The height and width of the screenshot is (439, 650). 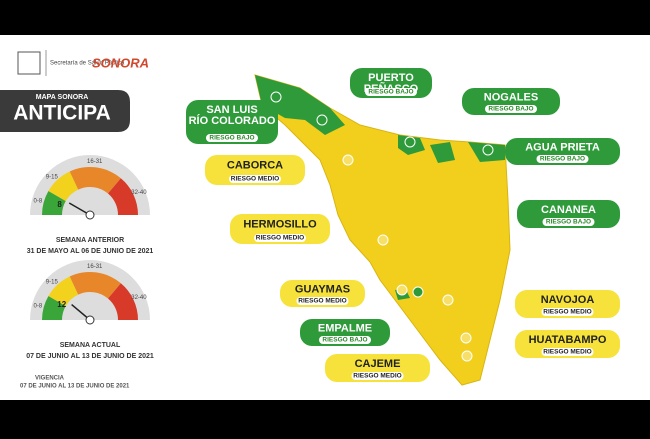 I want to click on municipality-label: HUATABAMPO RIESGO MEDIO, so click(x=567, y=344).